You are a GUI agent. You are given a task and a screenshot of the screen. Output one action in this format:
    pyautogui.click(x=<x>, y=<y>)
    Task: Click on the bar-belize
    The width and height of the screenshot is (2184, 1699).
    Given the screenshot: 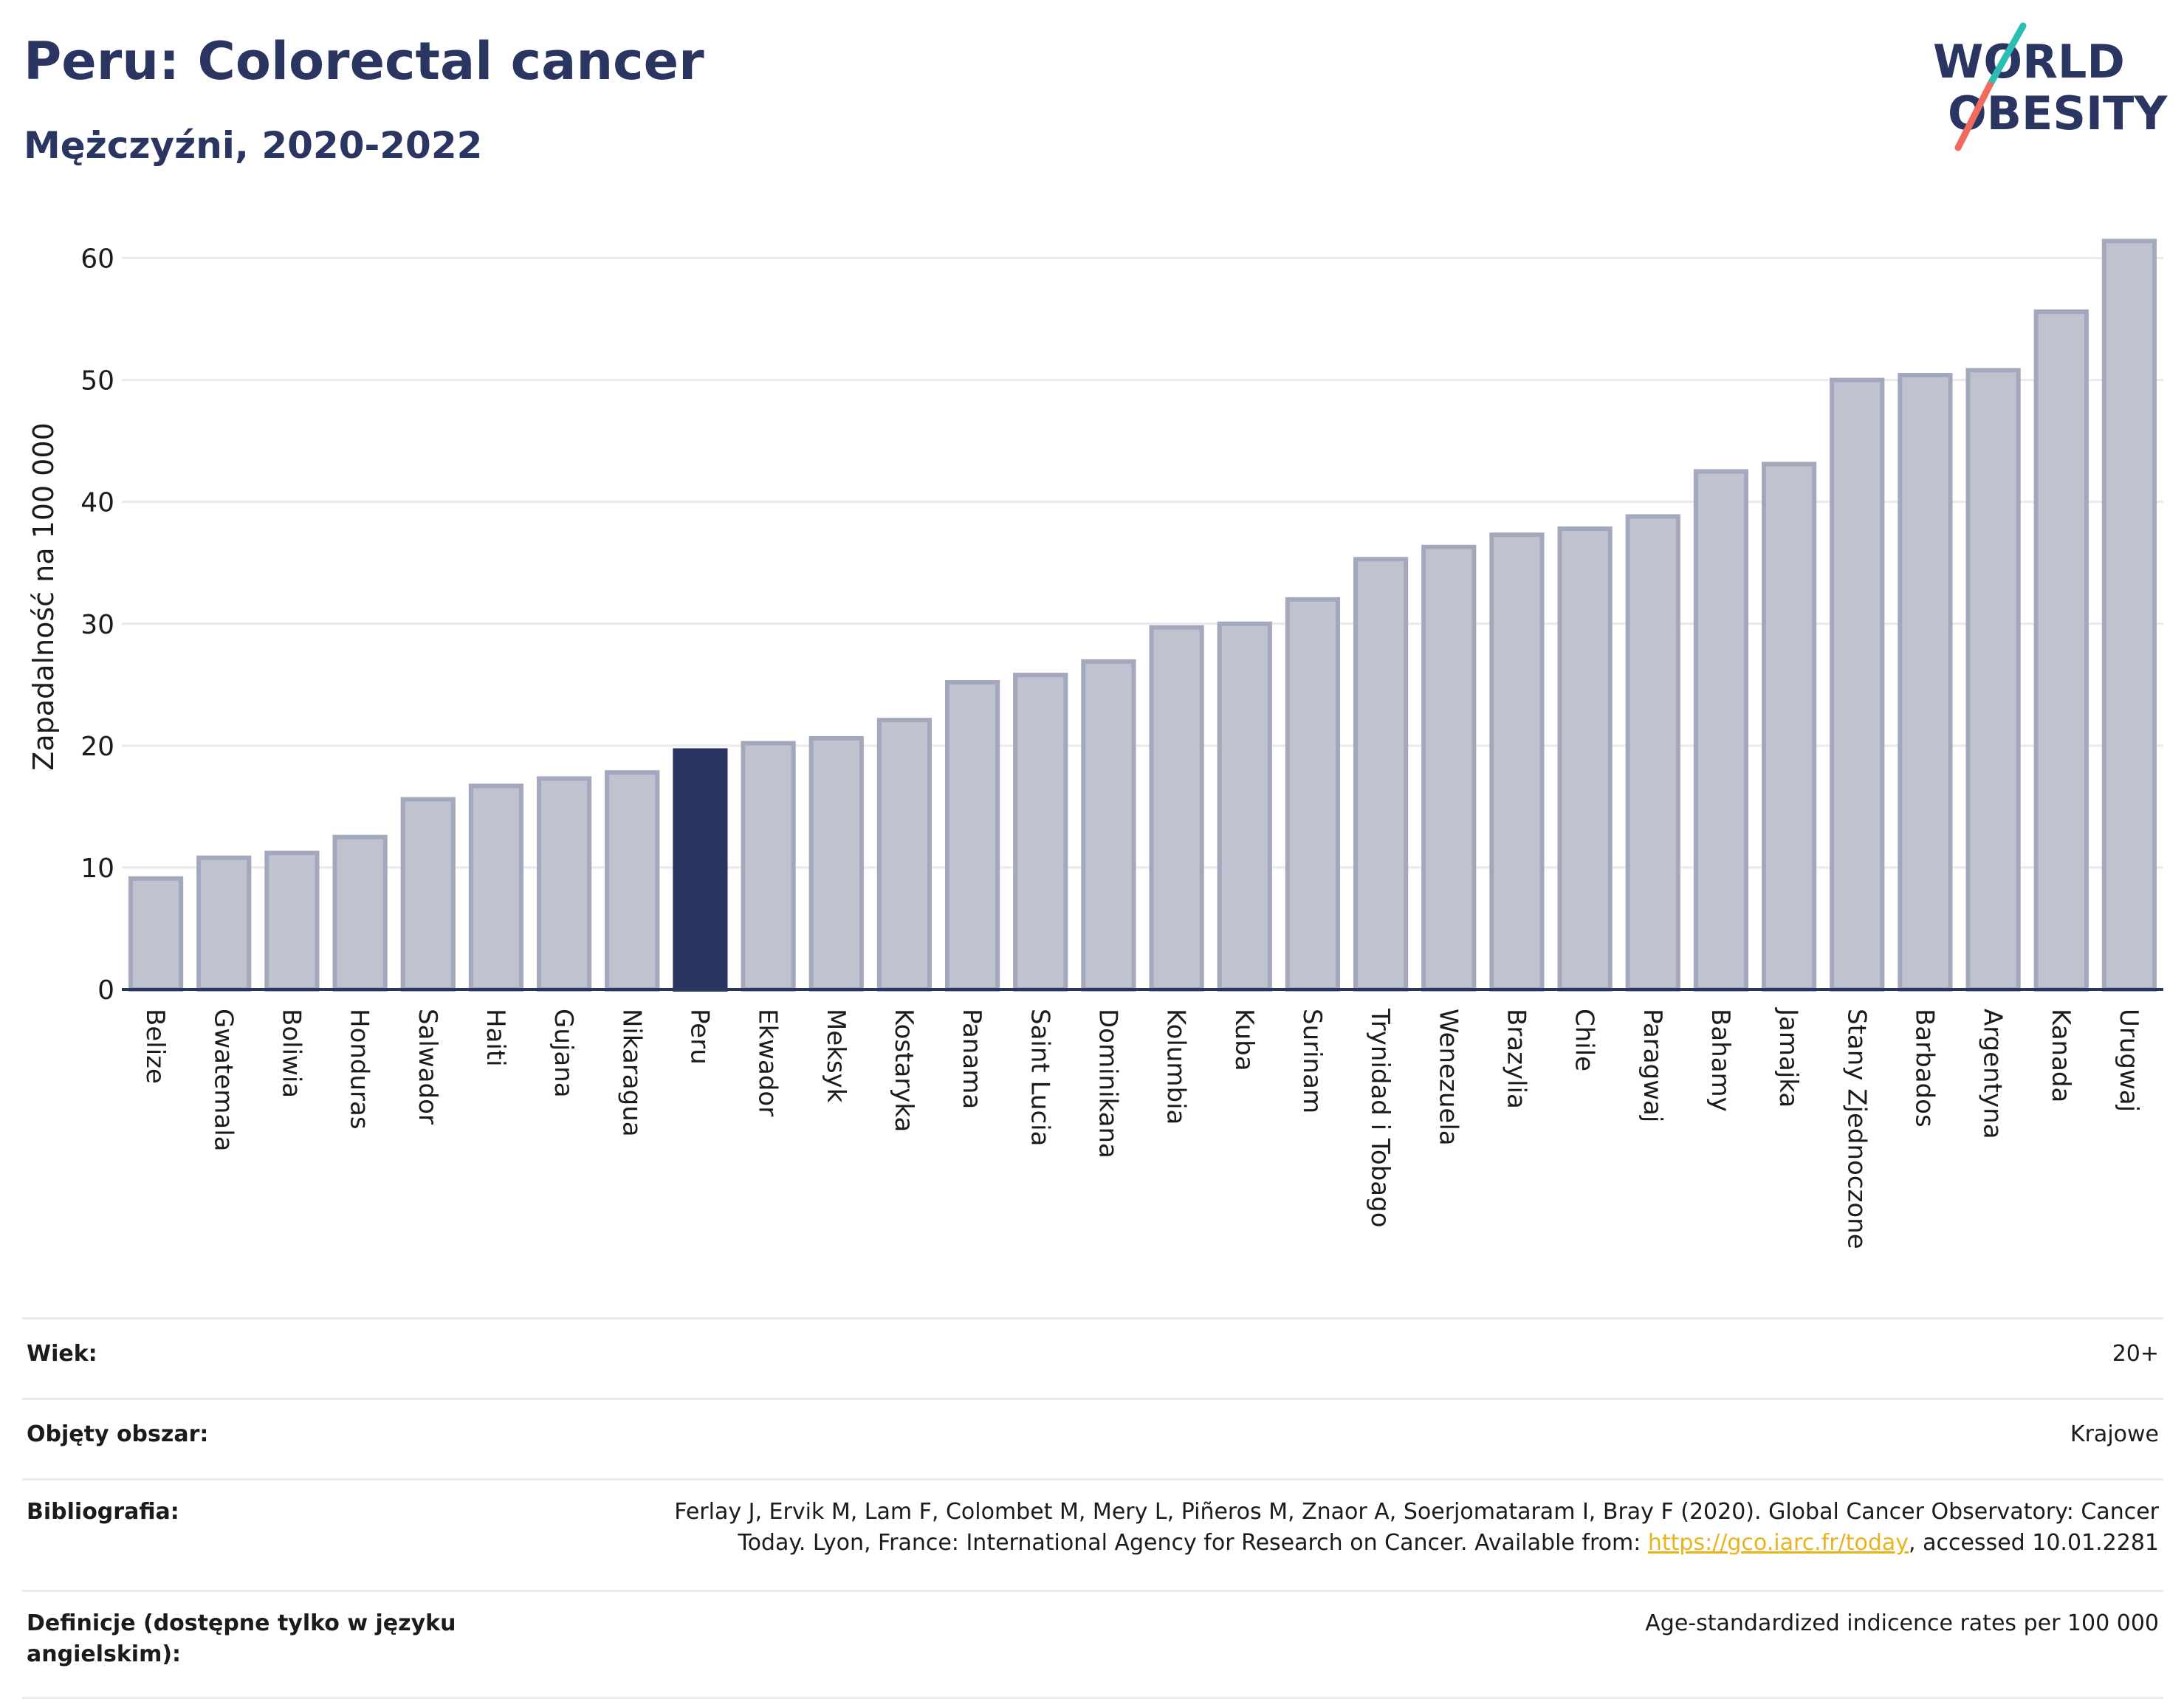 What is the action you would take?
    pyautogui.click(x=156, y=934)
    